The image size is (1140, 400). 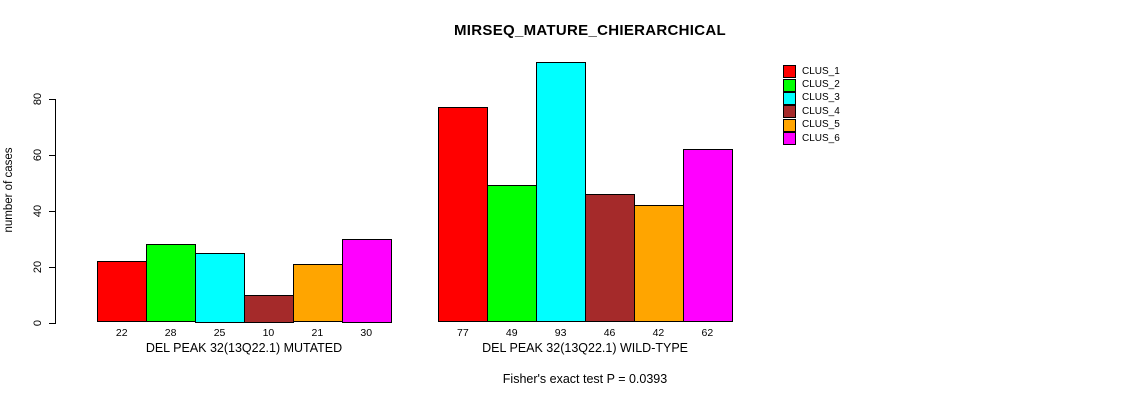 I want to click on bar-value-label: 10, so click(x=268, y=333).